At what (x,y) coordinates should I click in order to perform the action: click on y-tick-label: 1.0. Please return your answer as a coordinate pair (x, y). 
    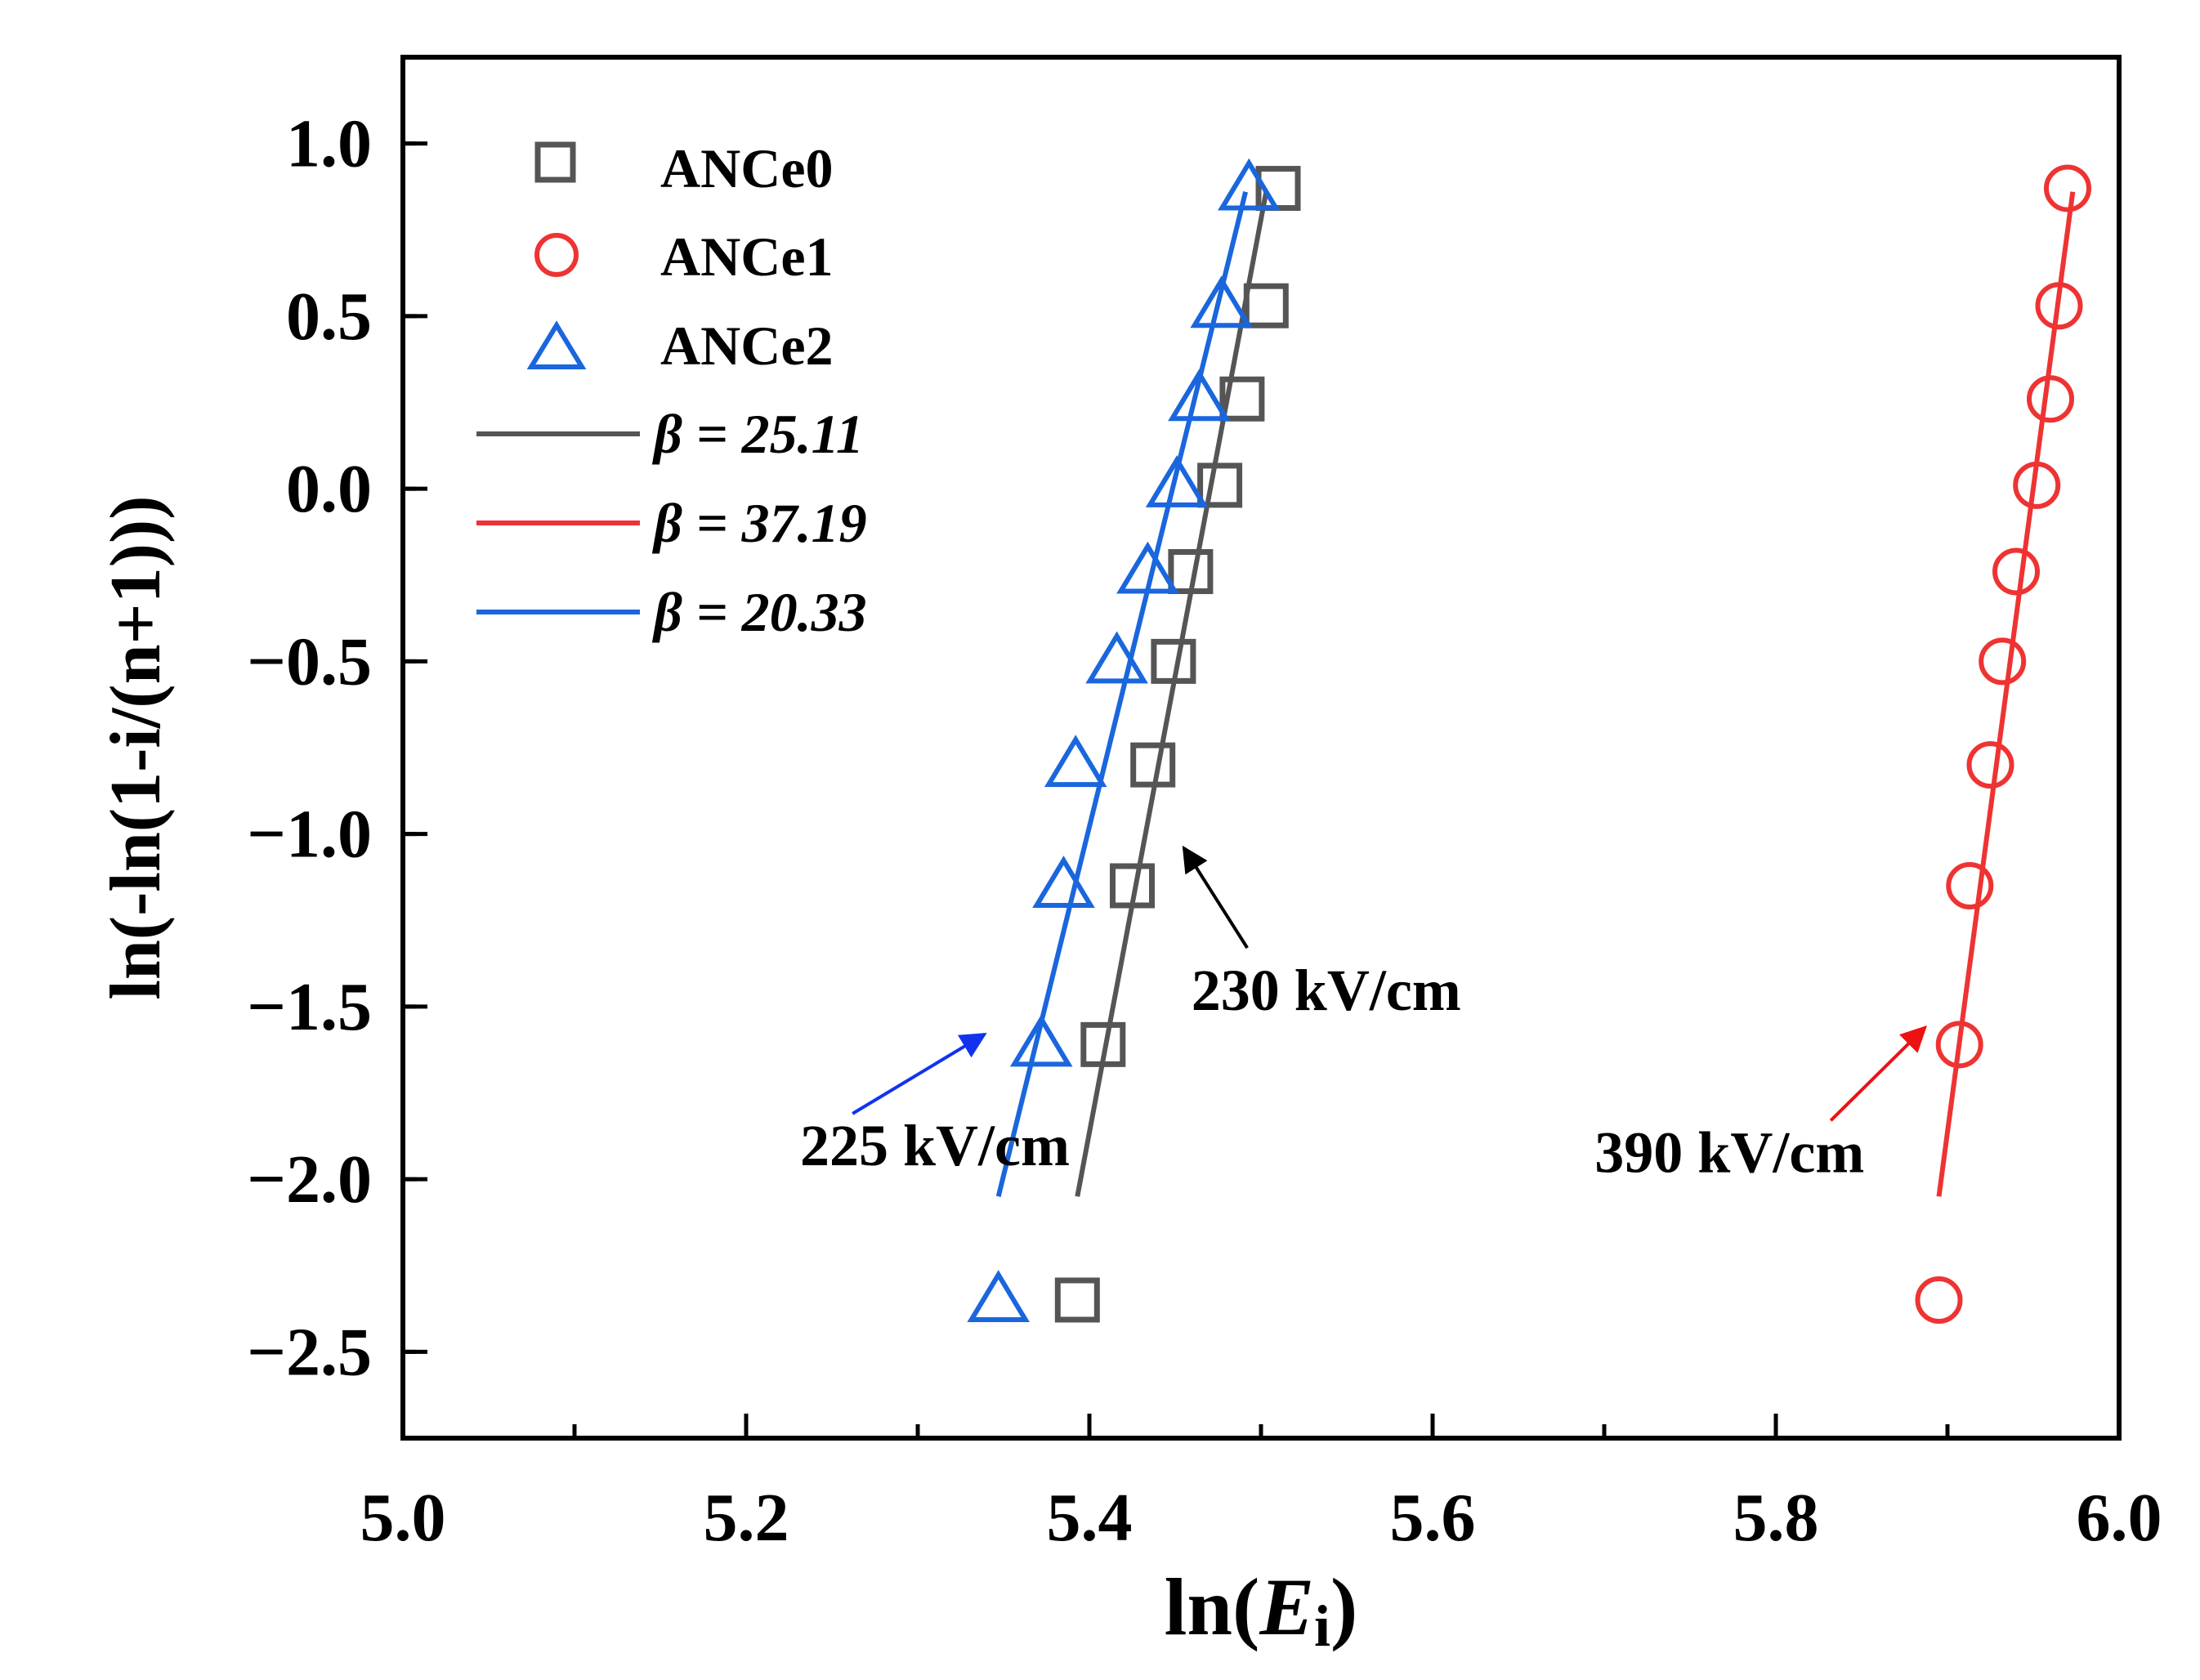
    Looking at the image, I should click on (329, 144).